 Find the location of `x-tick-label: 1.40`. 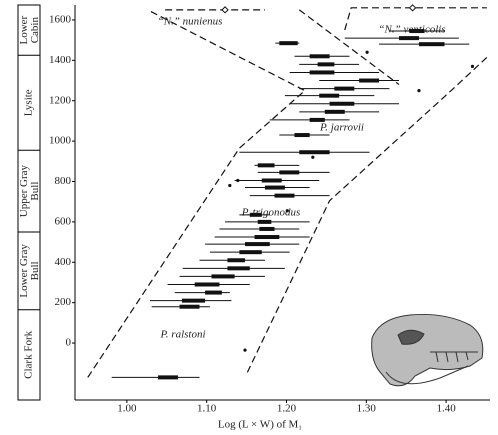

x-tick-label: 1.40 is located at coordinates (446, 409).